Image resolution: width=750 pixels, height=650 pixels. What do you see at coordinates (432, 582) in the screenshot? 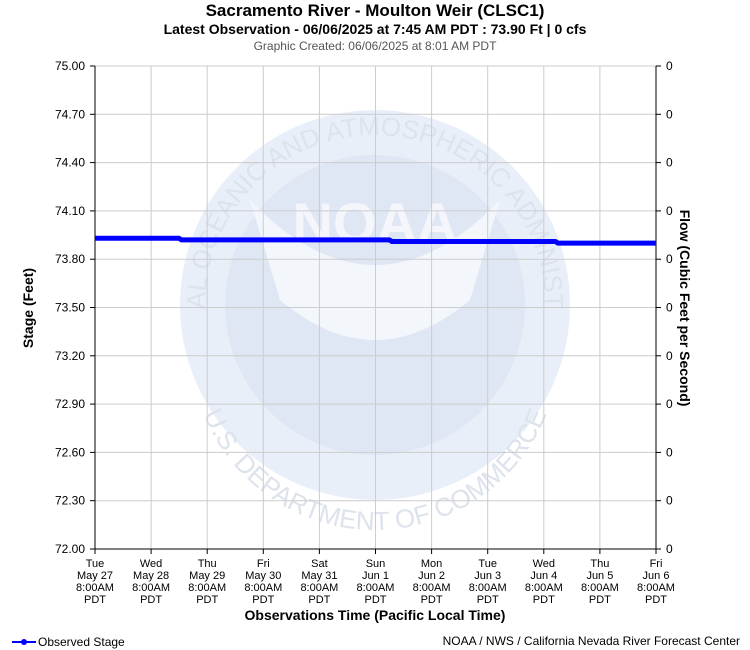
I see `x-tick-label: Mon Jun 2 8:00AM PDT` at bounding box center [432, 582].